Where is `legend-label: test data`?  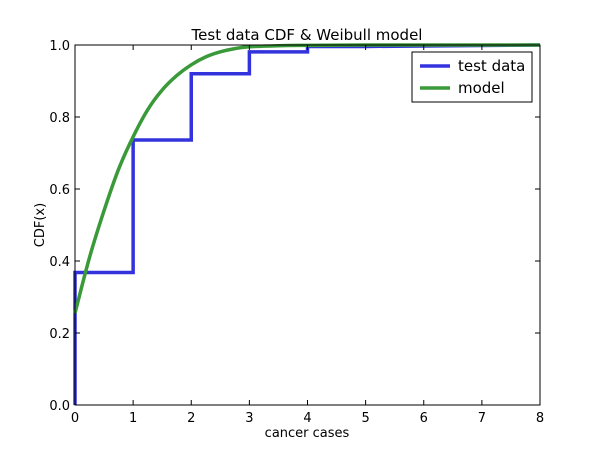
legend-label: test data is located at coordinates (491, 66).